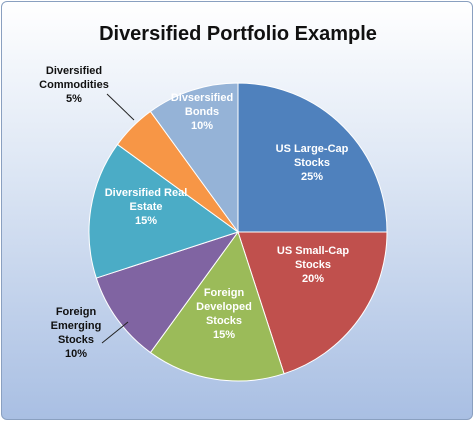 The width and height of the screenshot is (474, 421). Describe the element at coordinates (74, 71) in the screenshot. I see `slice-label-line: Diversified` at that location.